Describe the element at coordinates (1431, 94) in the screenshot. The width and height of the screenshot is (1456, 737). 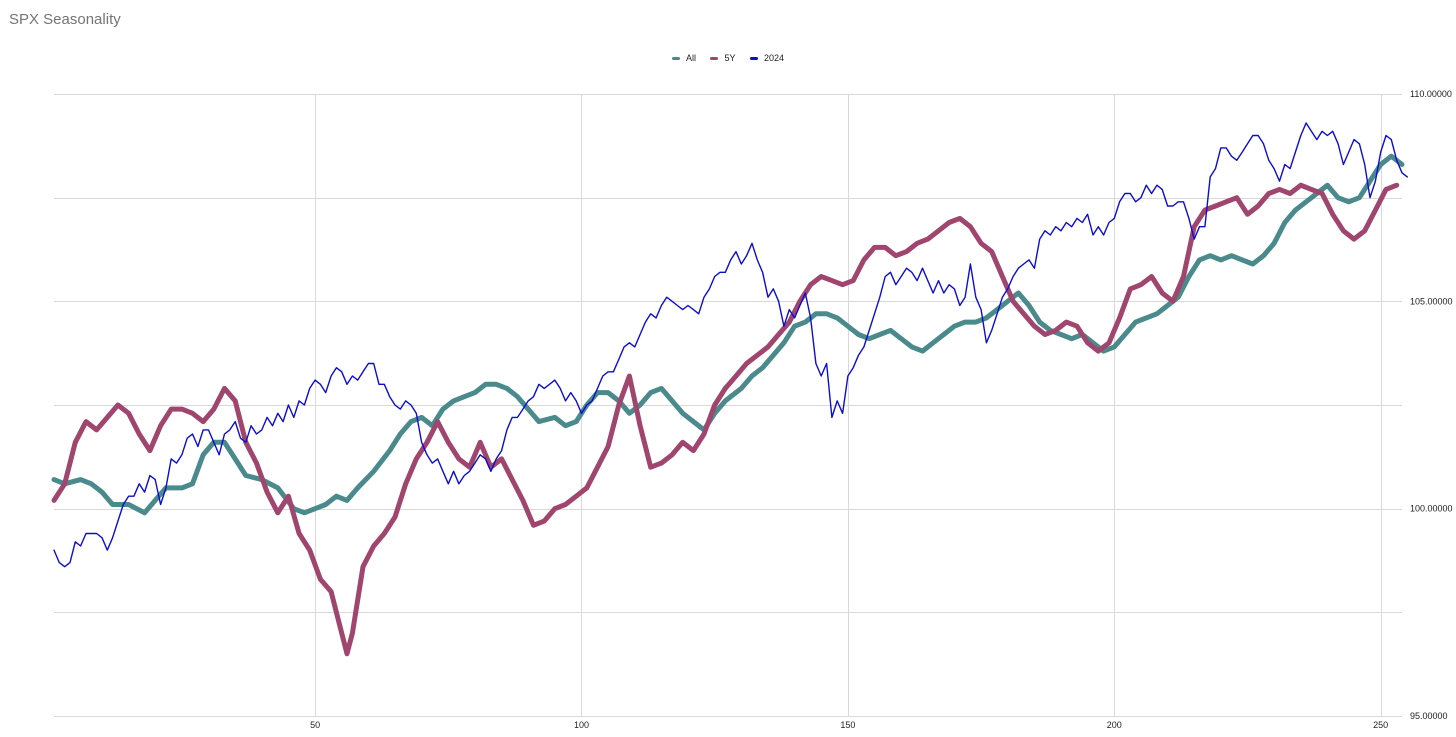
I see `y-tick-label: 110.00000` at that location.